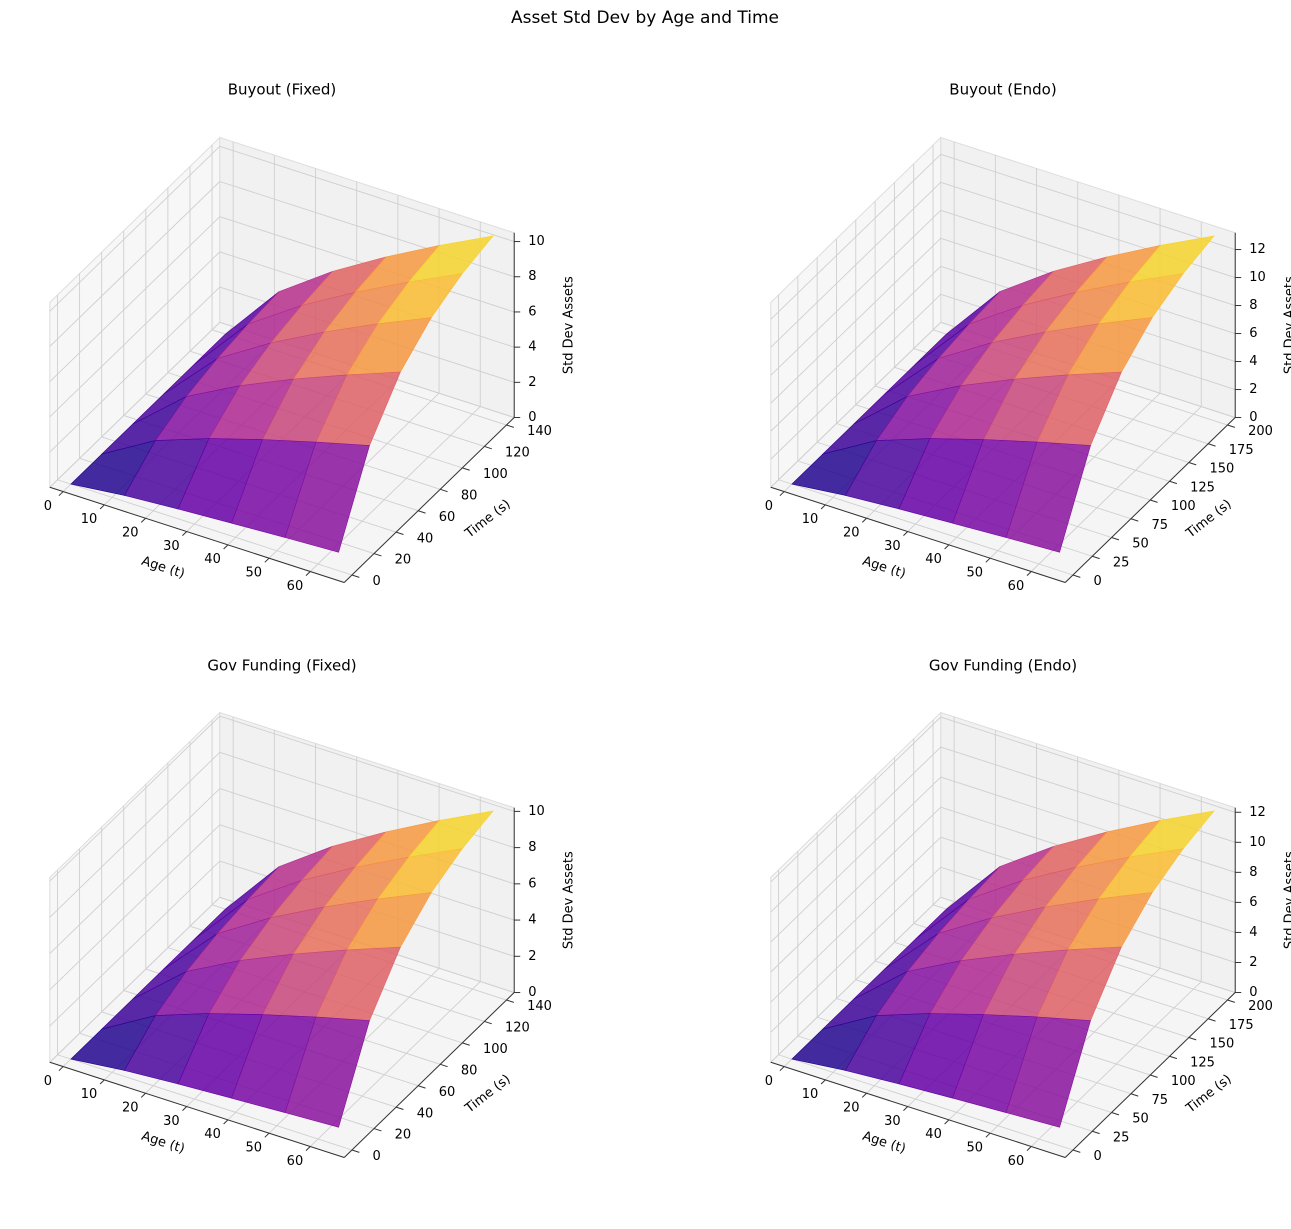  Describe the element at coordinates (1160, 1100) in the screenshot. I see `y-tick-label: 75` at that location.